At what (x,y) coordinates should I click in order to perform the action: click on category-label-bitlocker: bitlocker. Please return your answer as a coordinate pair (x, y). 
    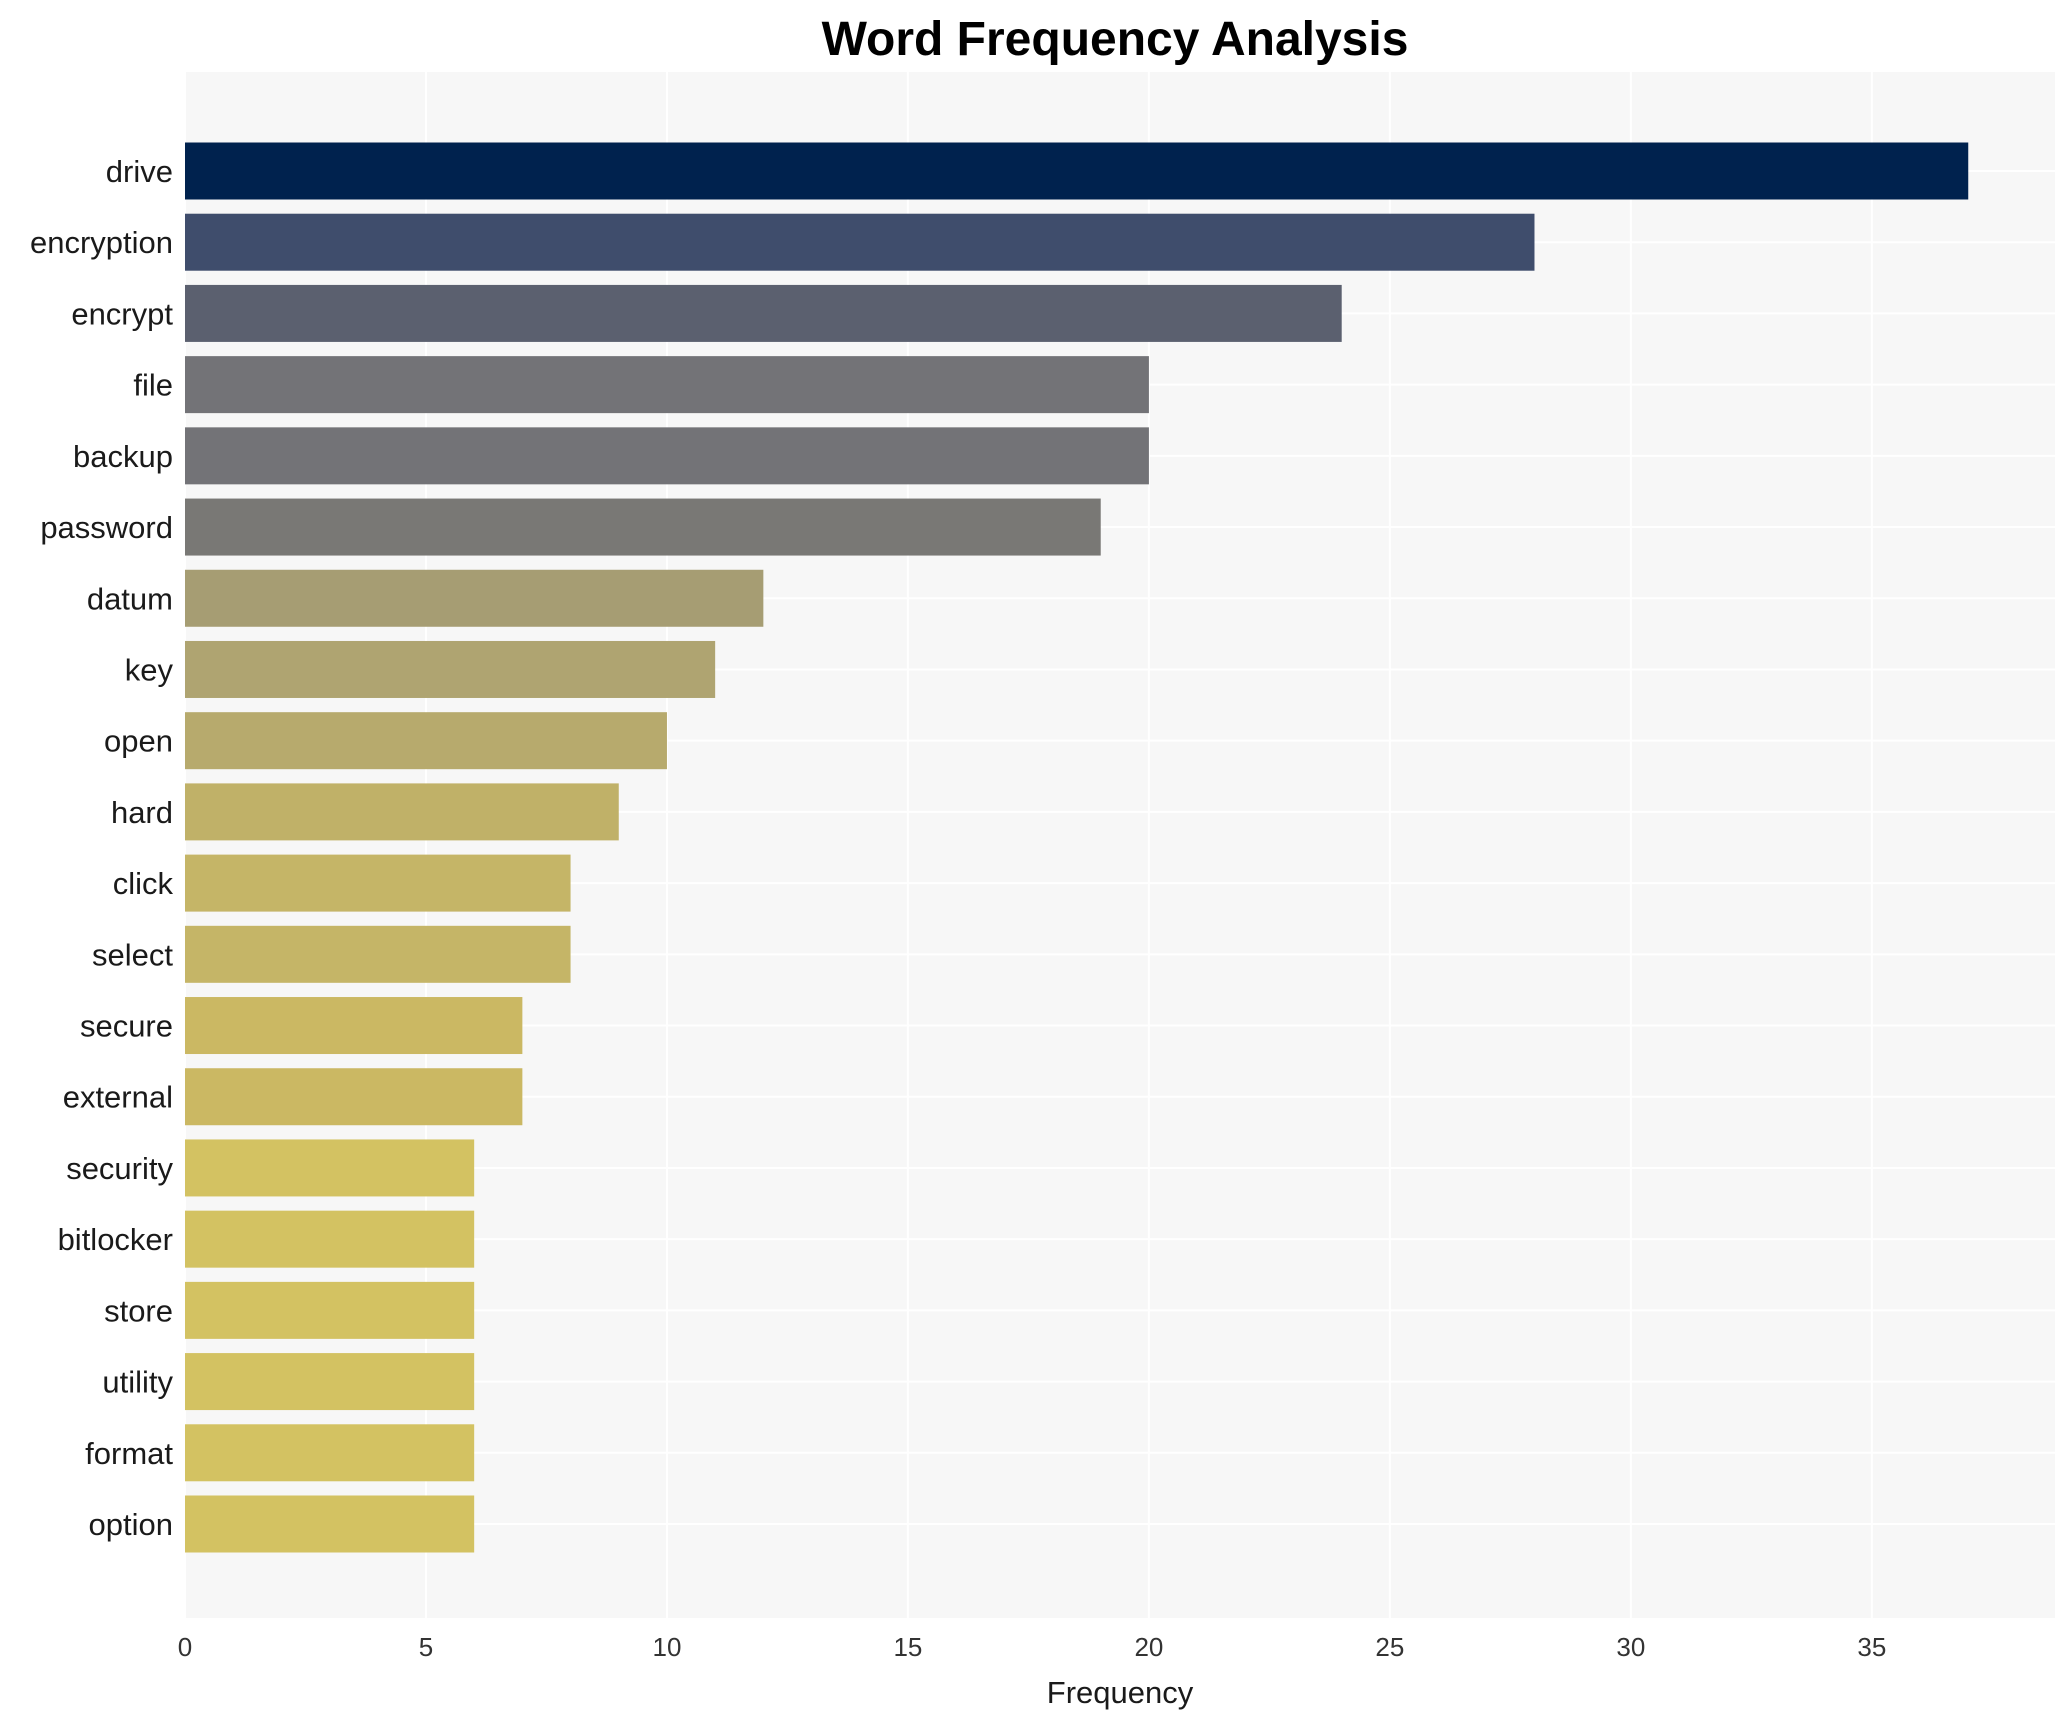
    Looking at the image, I should click on (115, 1239).